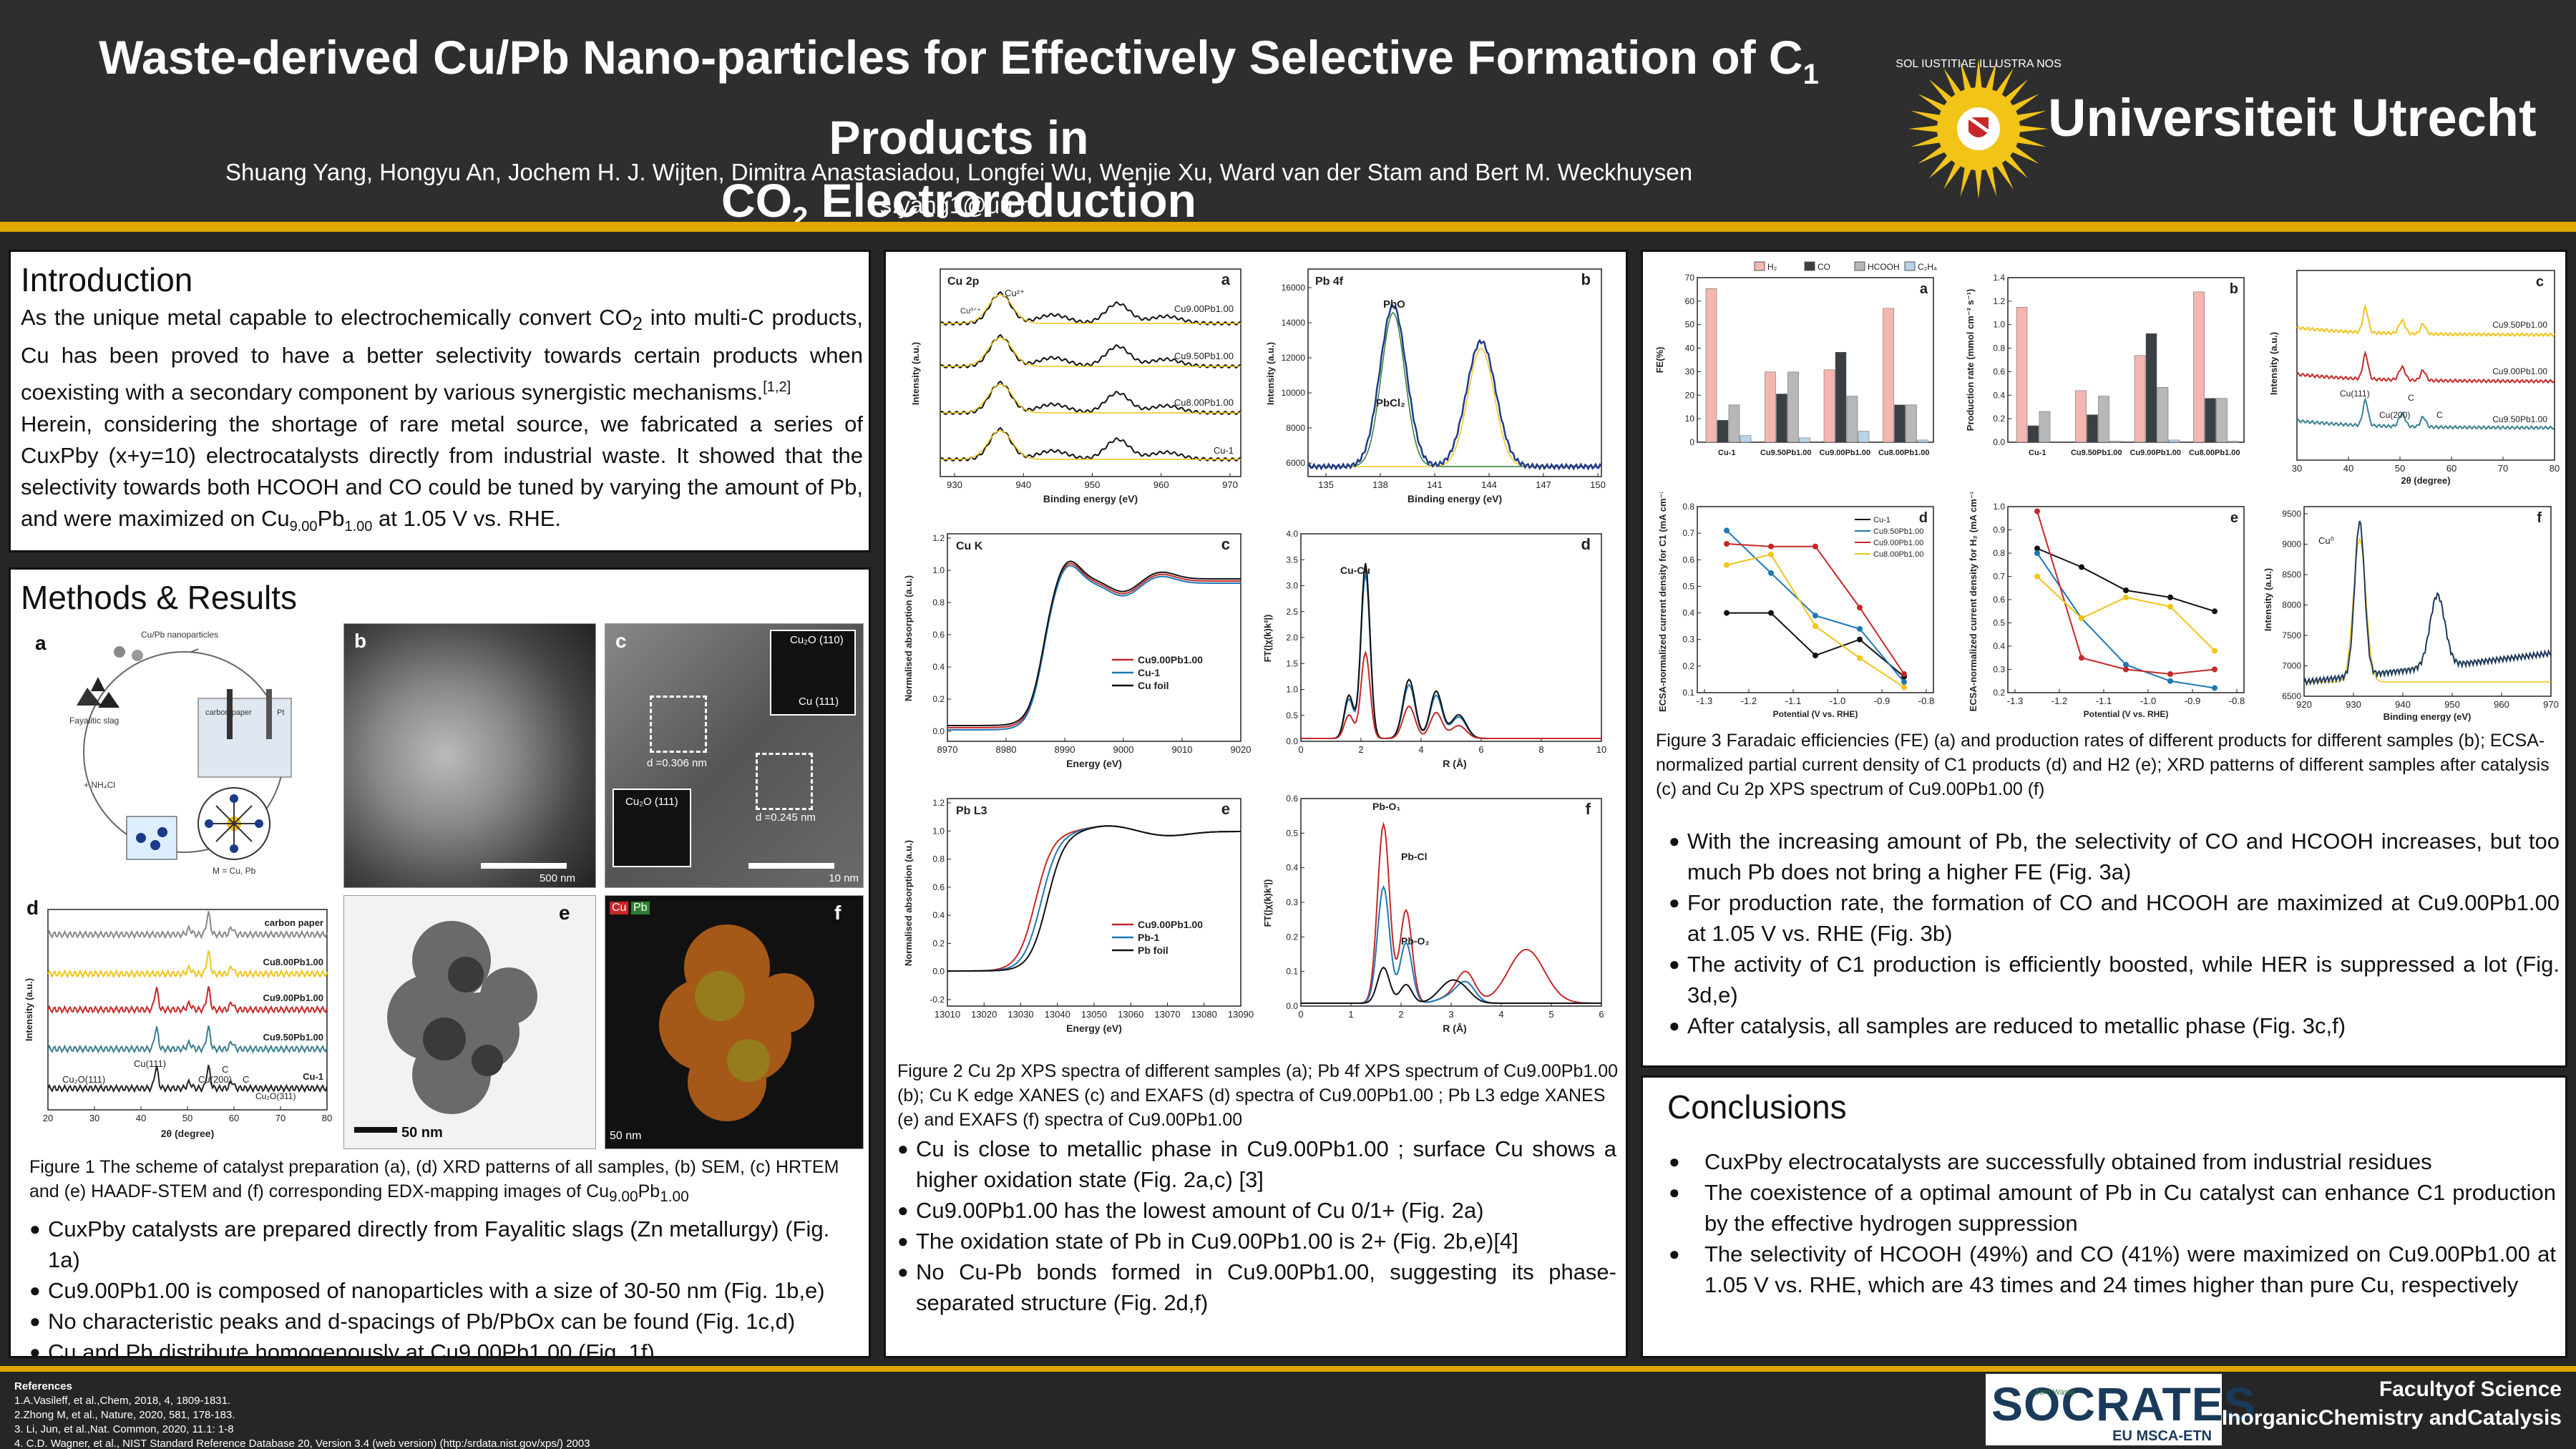  I want to click on xps-spectrum, so click(1090, 351).